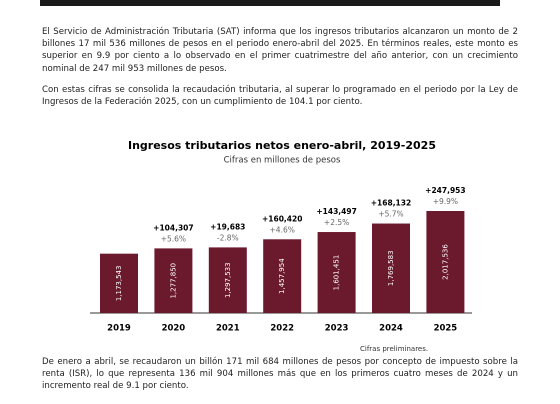 The height and width of the screenshot is (404, 560). Describe the element at coordinates (282, 229) in the screenshot. I see `growth-label: +4.6%` at that location.